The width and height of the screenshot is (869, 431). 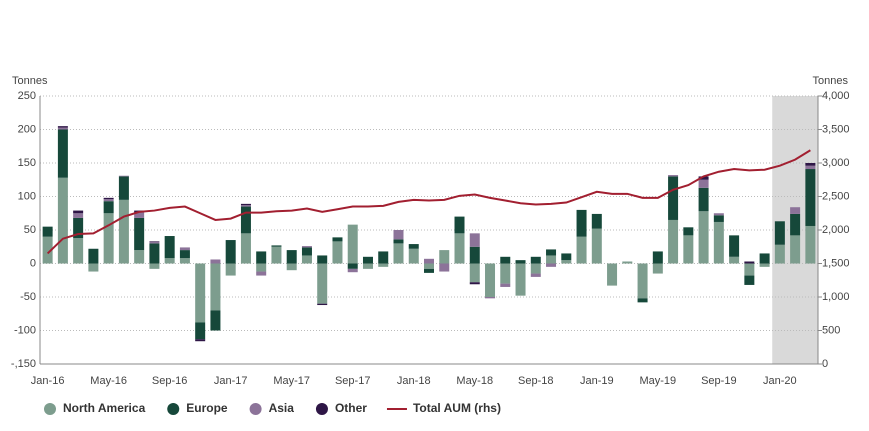 What do you see at coordinates (27, 163) in the screenshot?
I see `y-tick-label: 150` at bounding box center [27, 163].